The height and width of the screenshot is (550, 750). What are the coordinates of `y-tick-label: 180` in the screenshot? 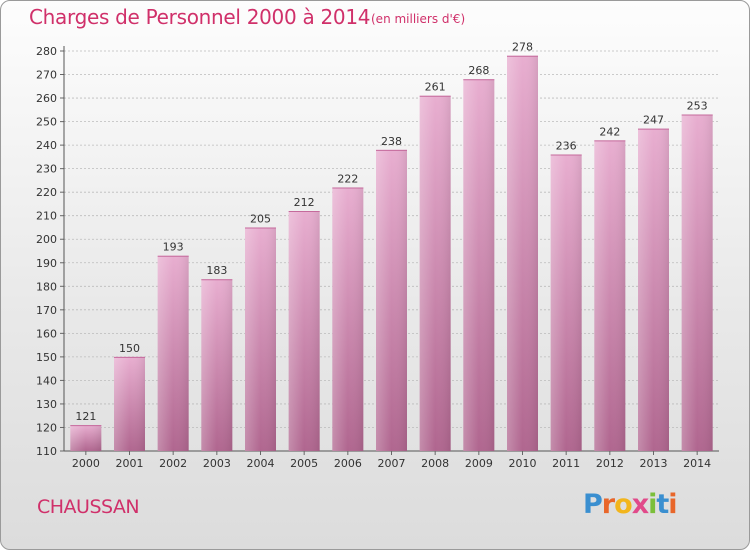 It's located at (46, 286).